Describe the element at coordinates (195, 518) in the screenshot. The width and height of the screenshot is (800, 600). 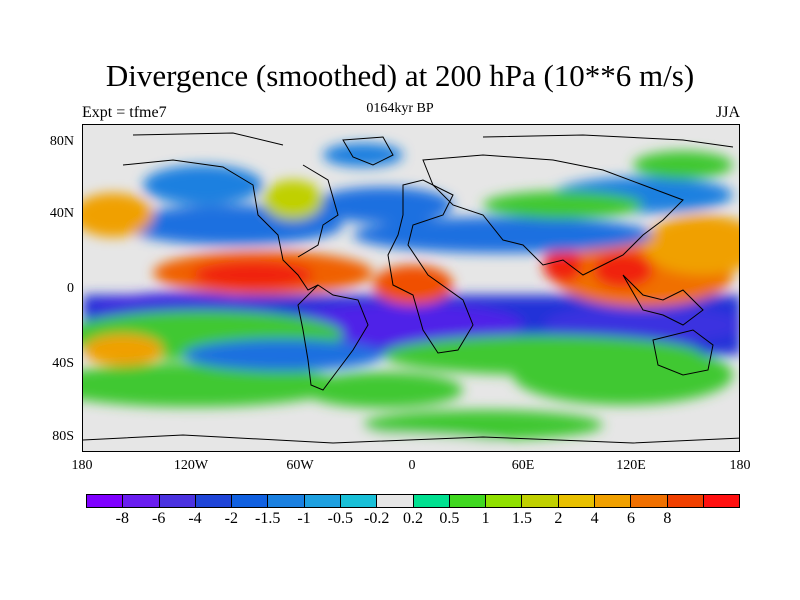
I see `colorbar-label: -4` at that location.